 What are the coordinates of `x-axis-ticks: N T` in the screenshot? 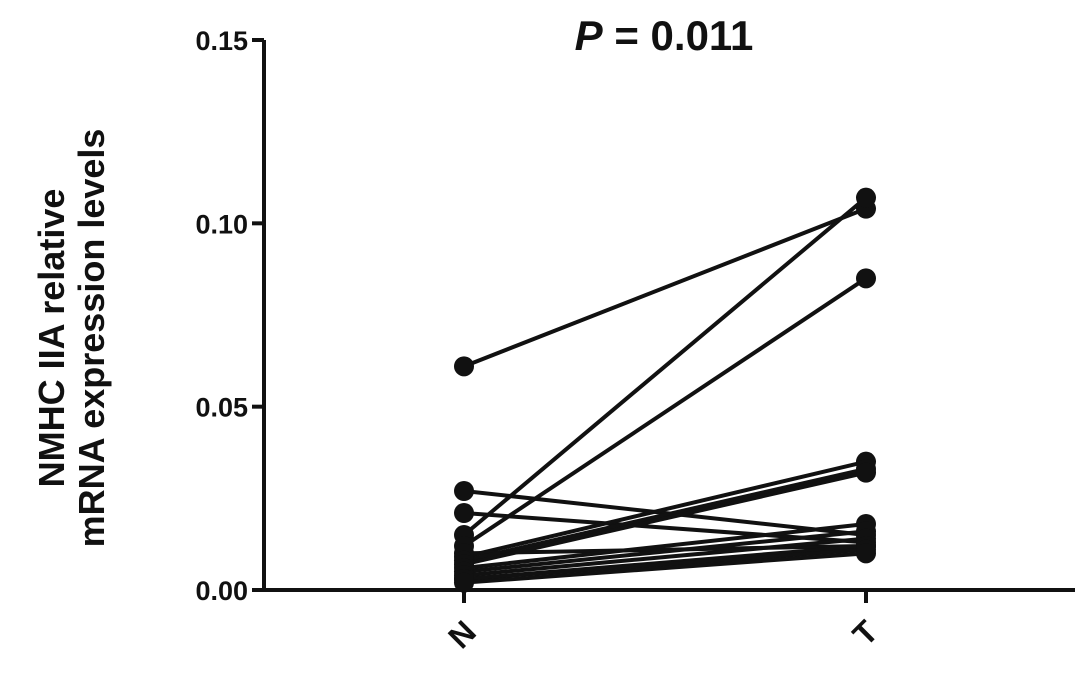 It's located at (663, 622).